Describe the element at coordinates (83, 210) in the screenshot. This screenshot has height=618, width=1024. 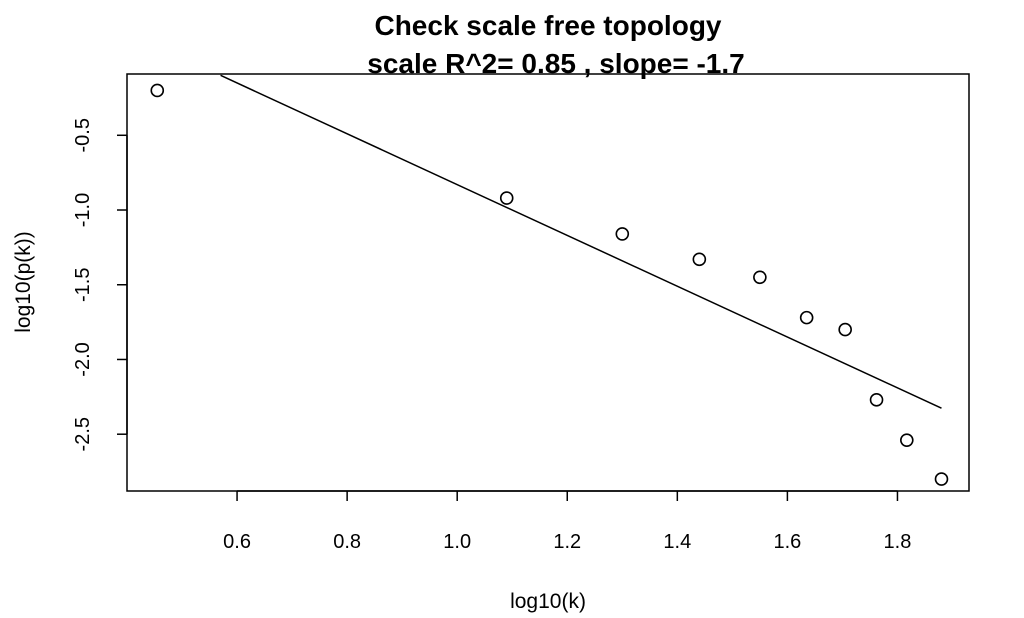
I see `y-tick-label: -1.0` at that location.